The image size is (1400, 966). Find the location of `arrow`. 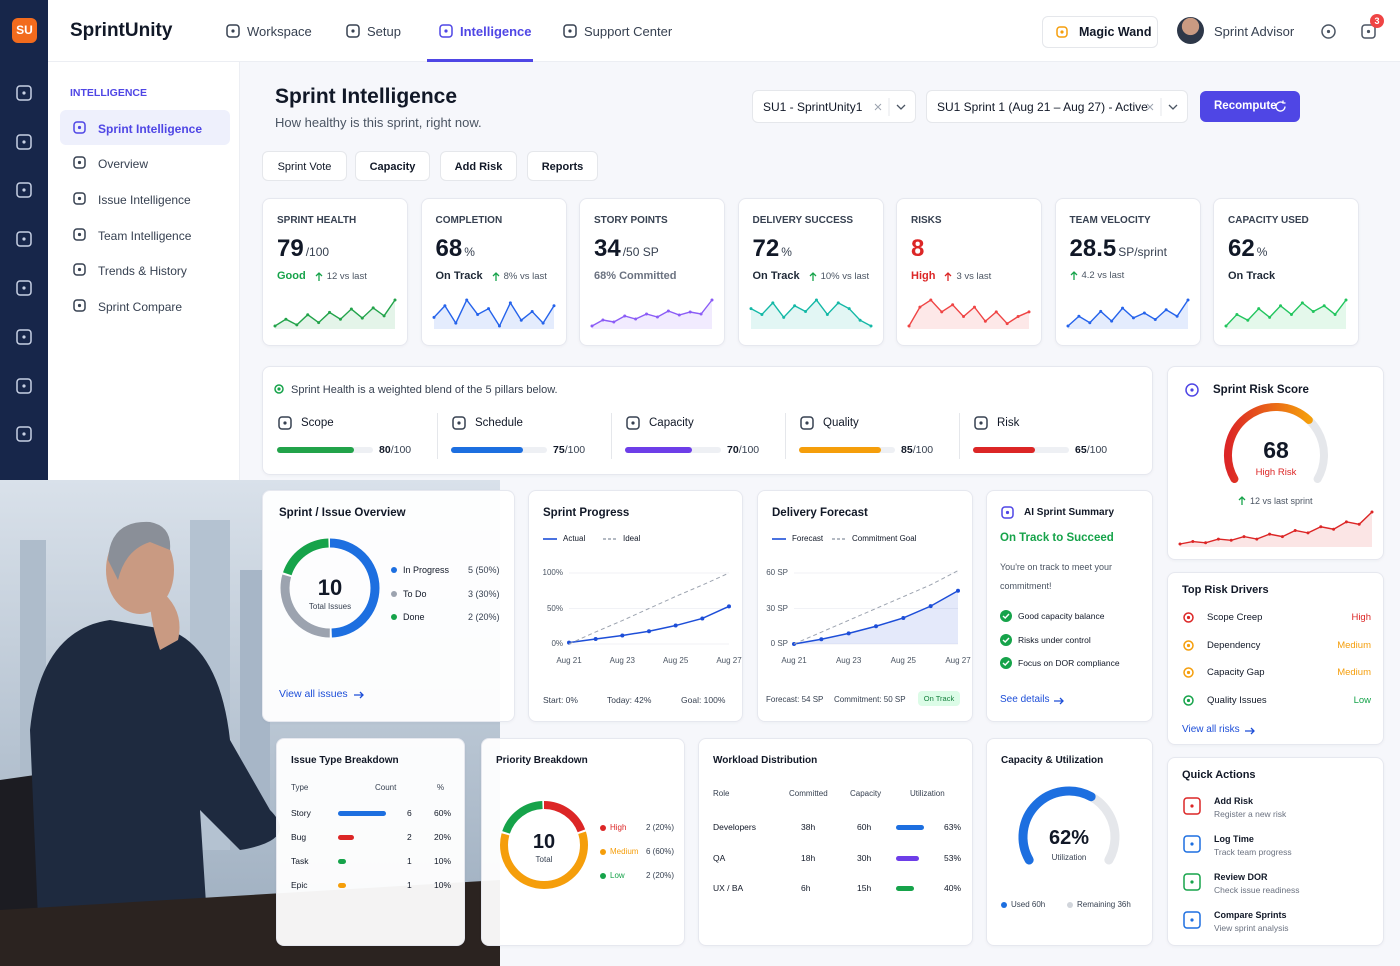

arrow is located at coordinates (1242, 500).